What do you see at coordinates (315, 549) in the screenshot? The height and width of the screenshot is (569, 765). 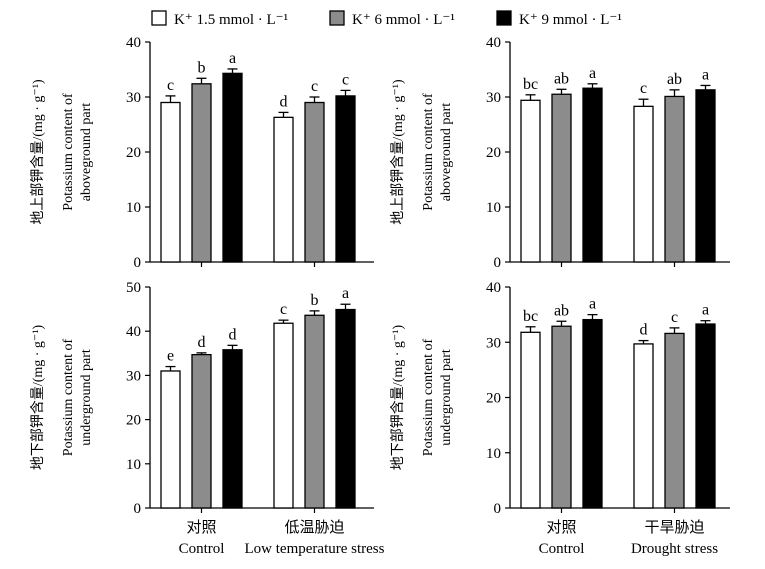 I see `x-category-label-en: Low temperature stress` at bounding box center [315, 549].